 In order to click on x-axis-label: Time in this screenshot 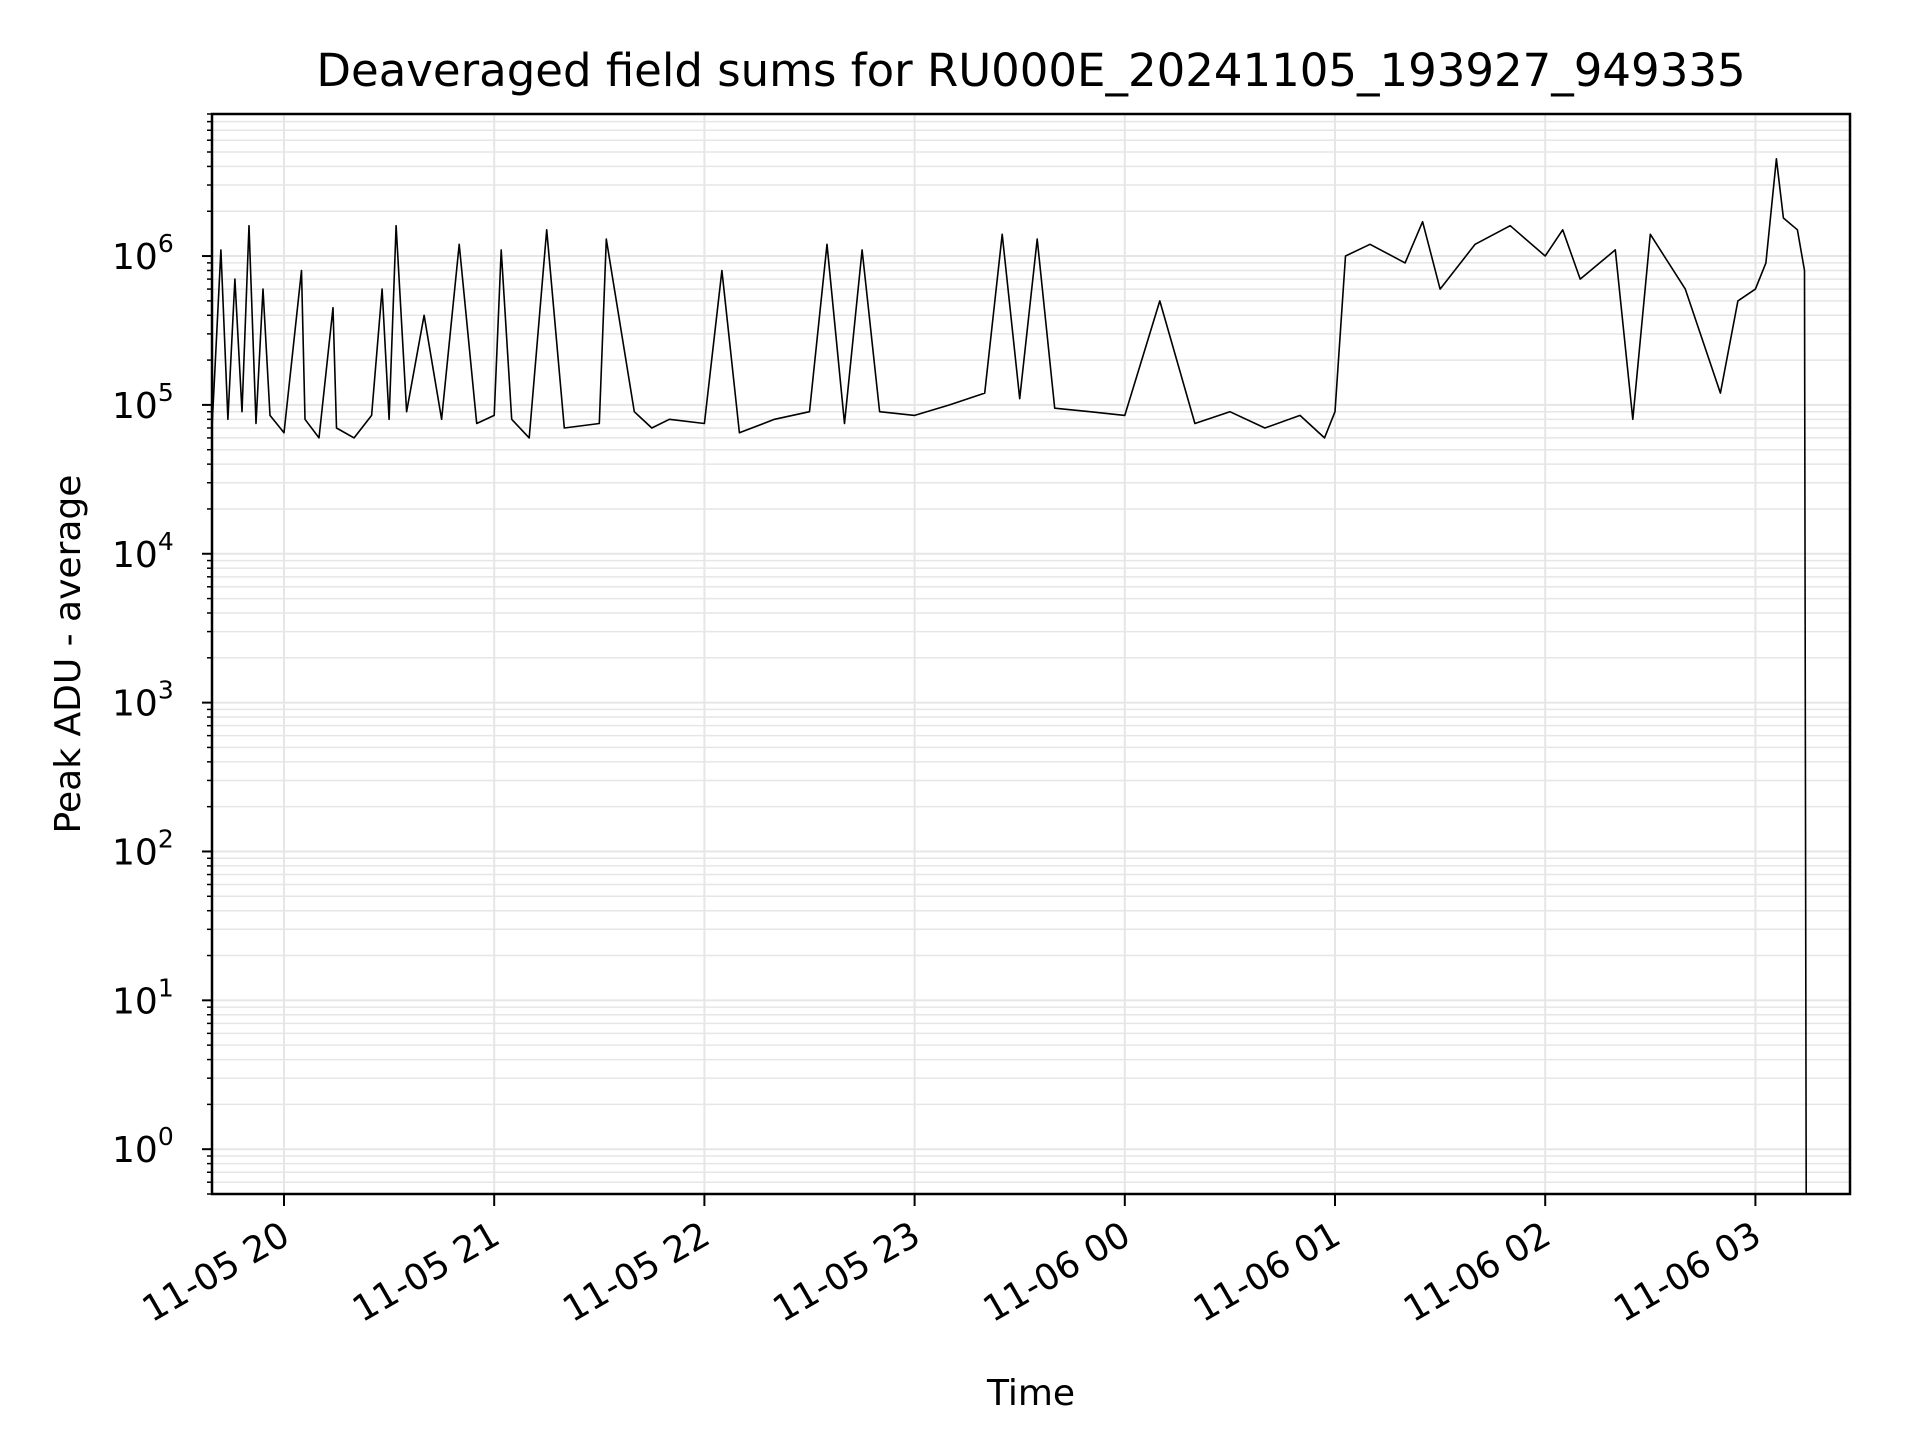, I will do `click(1030, 1393)`.